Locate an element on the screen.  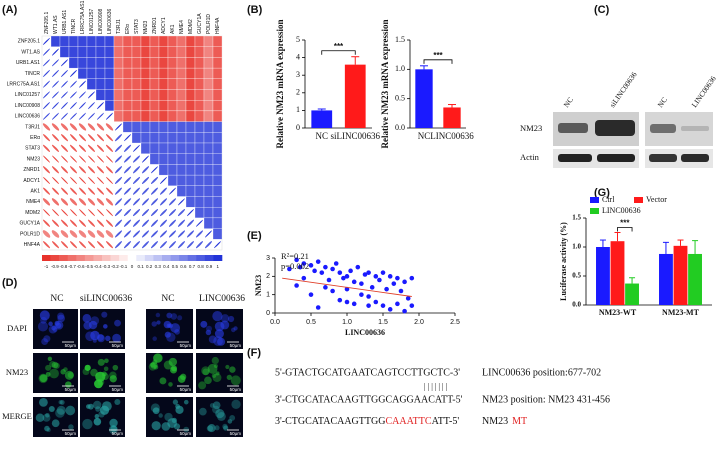
blot-membrane is located at coordinates (679, 158).